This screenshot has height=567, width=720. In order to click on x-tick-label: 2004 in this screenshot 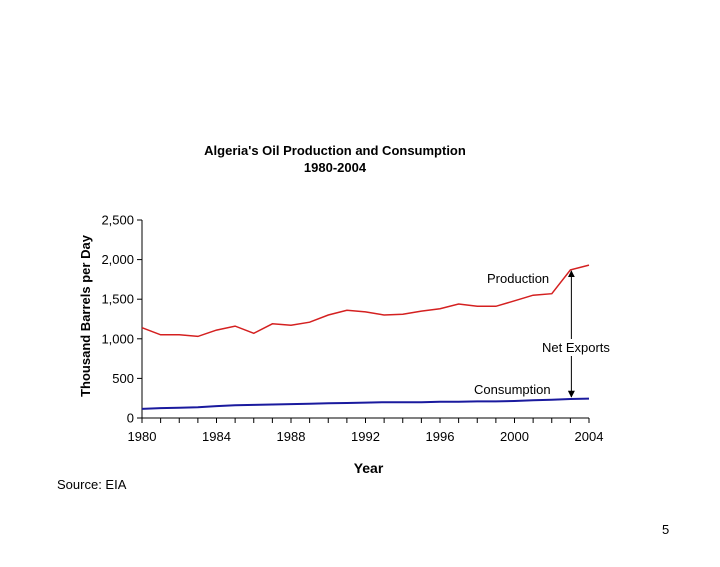, I will do `click(589, 436)`.